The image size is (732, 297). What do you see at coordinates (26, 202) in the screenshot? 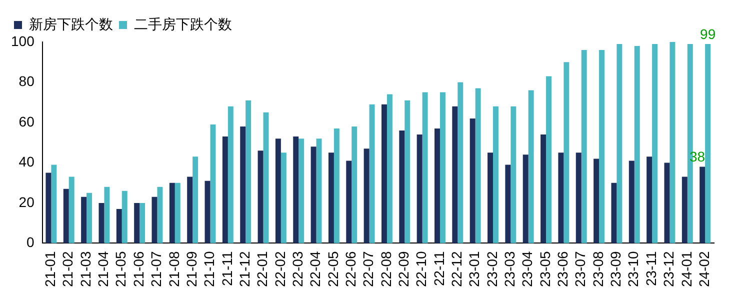
I see `y-tick-label: 20` at bounding box center [26, 202].